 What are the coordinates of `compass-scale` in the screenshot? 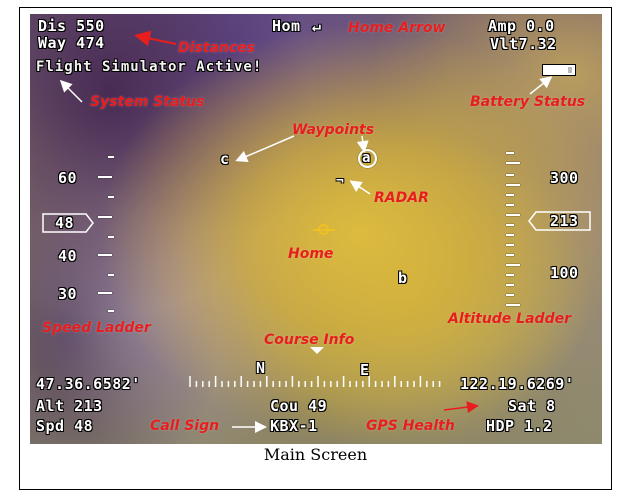 It's located at (315, 381).